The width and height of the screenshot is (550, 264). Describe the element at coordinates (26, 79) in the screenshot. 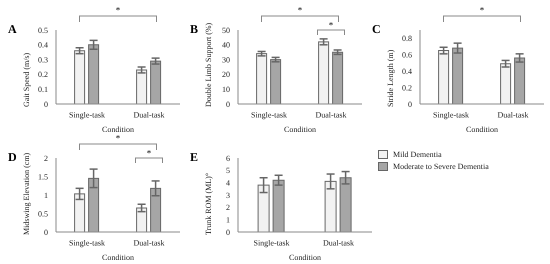

I see `y-axis-title: Gait Speed (m/s)` at that location.